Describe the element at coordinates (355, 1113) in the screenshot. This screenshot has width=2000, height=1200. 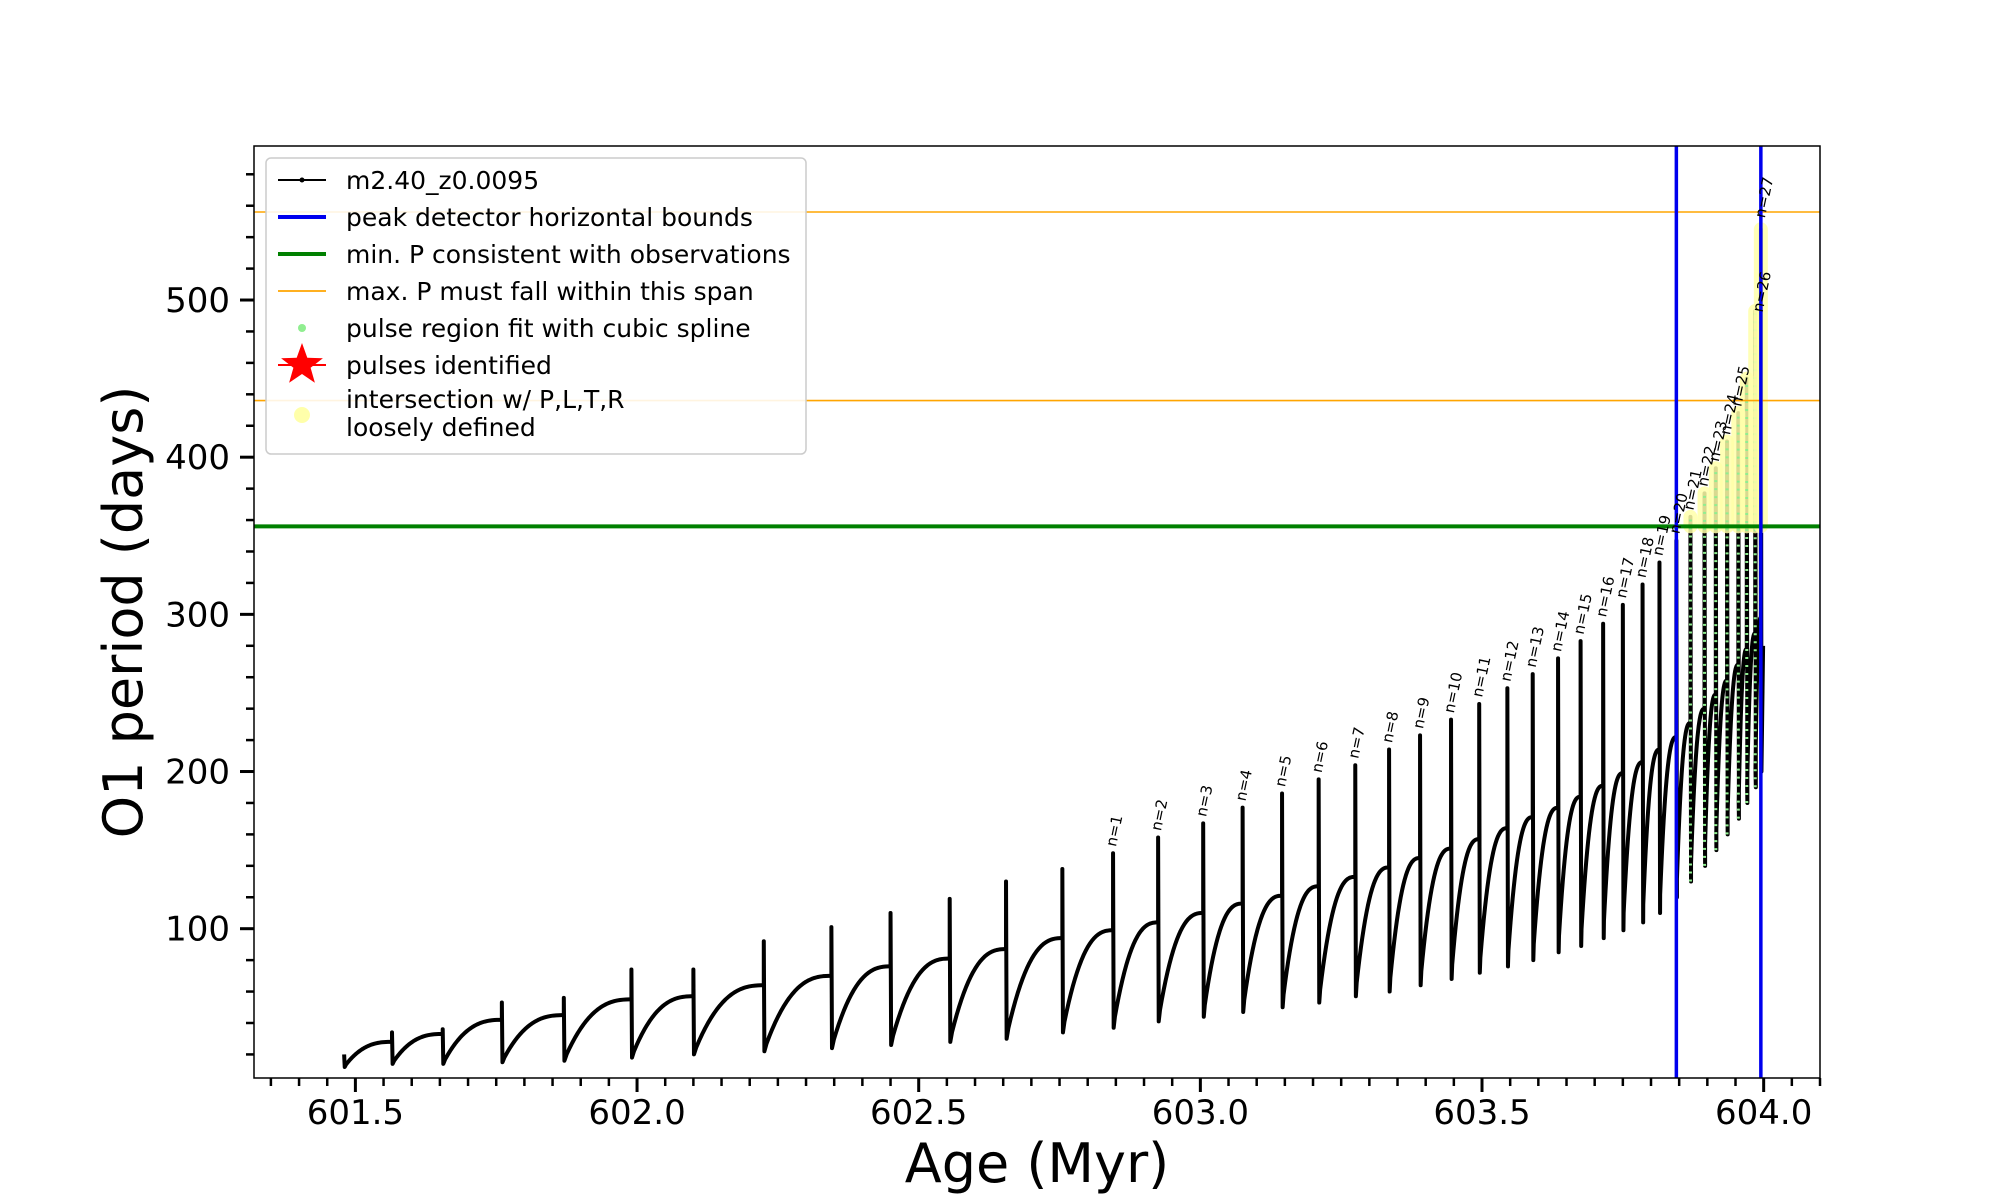
I see `x-tick-label: 601.5` at that location.